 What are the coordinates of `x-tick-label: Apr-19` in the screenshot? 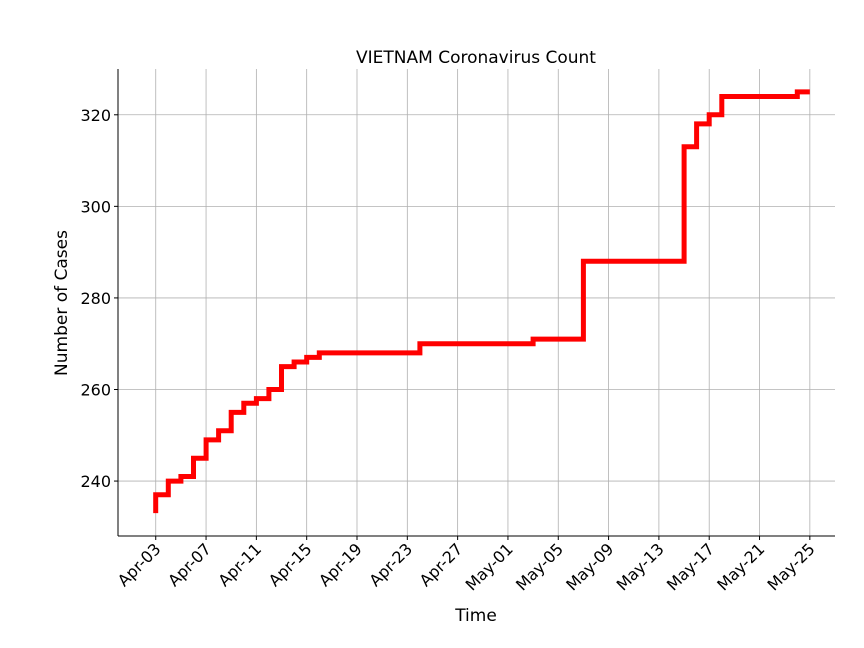 It's located at (340, 564).